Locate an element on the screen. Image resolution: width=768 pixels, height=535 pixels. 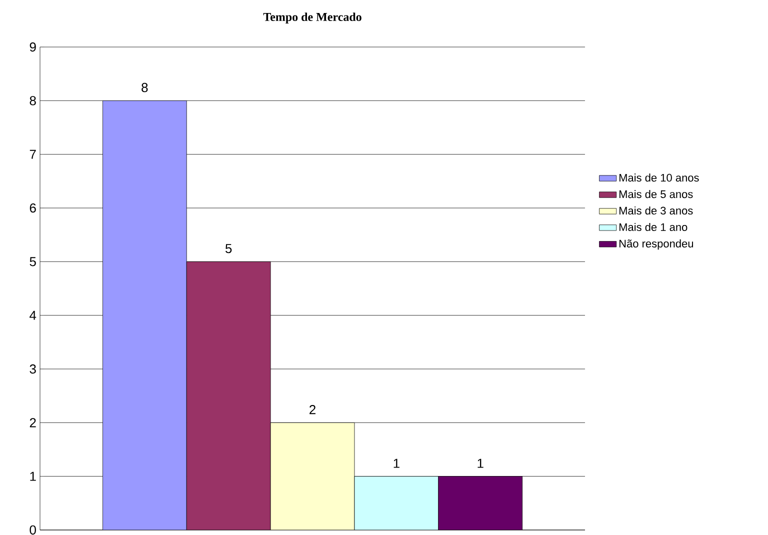
y-tick-label: 4 is located at coordinates (33, 315).